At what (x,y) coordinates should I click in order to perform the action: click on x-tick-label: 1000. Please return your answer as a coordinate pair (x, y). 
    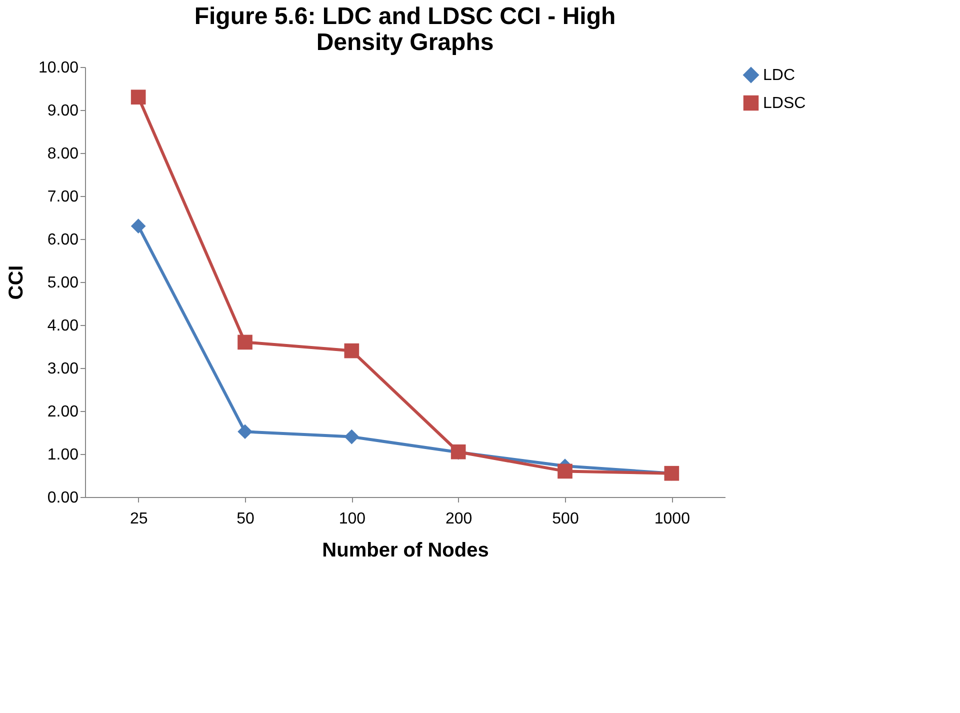
    Looking at the image, I should click on (672, 519).